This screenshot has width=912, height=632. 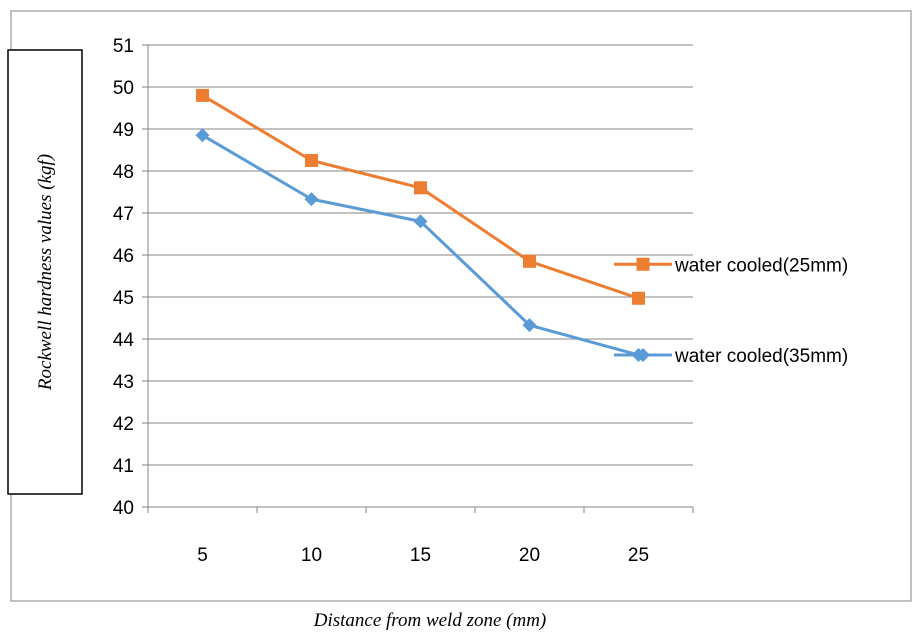 I want to click on y-axis-title: Rockwell hardness values (kgf), so click(x=45, y=272).